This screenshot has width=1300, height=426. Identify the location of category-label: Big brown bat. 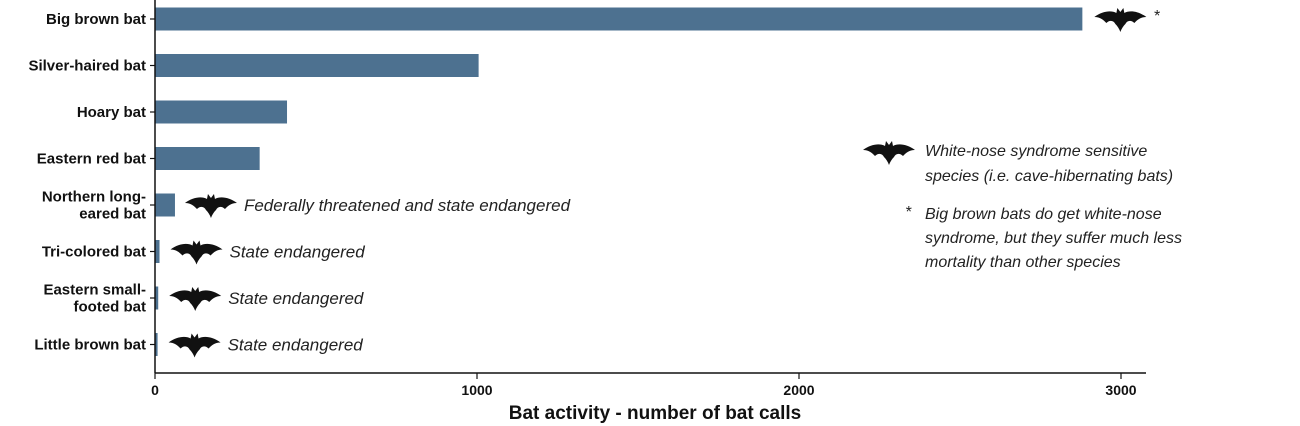
(96, 19).